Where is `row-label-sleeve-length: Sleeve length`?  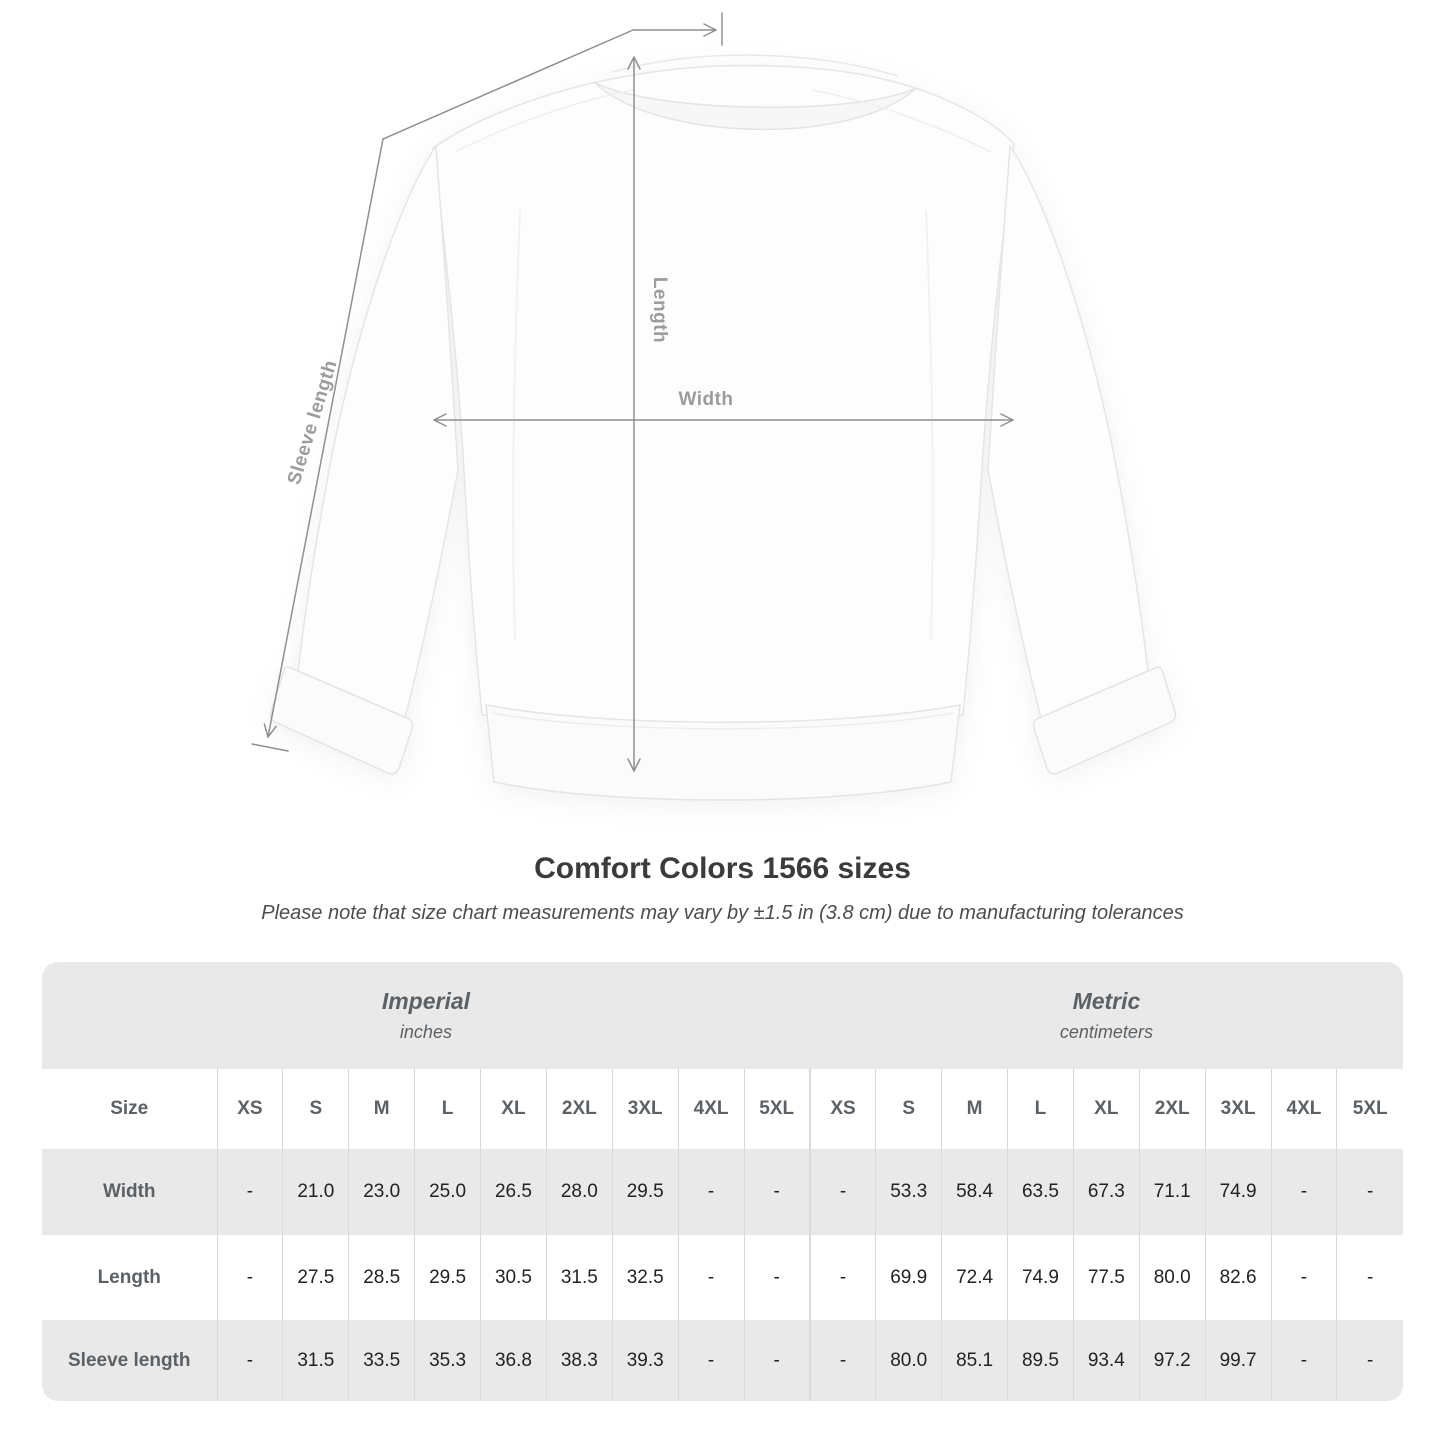 row-label-sleeve-length: Sleeve length is located at coordinates (129, 1360).